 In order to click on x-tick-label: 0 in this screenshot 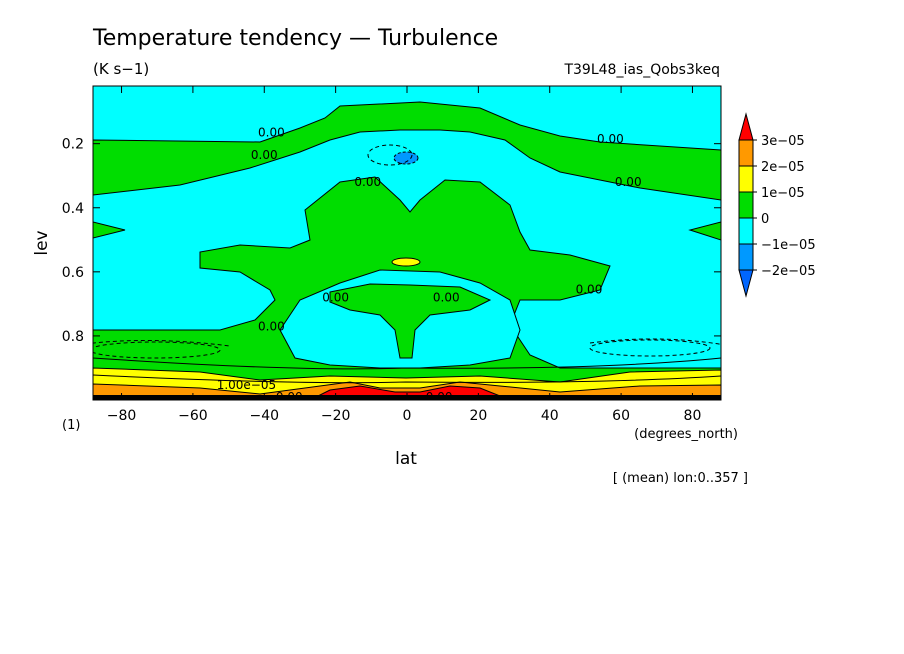, I will do `click(407, 416)`.